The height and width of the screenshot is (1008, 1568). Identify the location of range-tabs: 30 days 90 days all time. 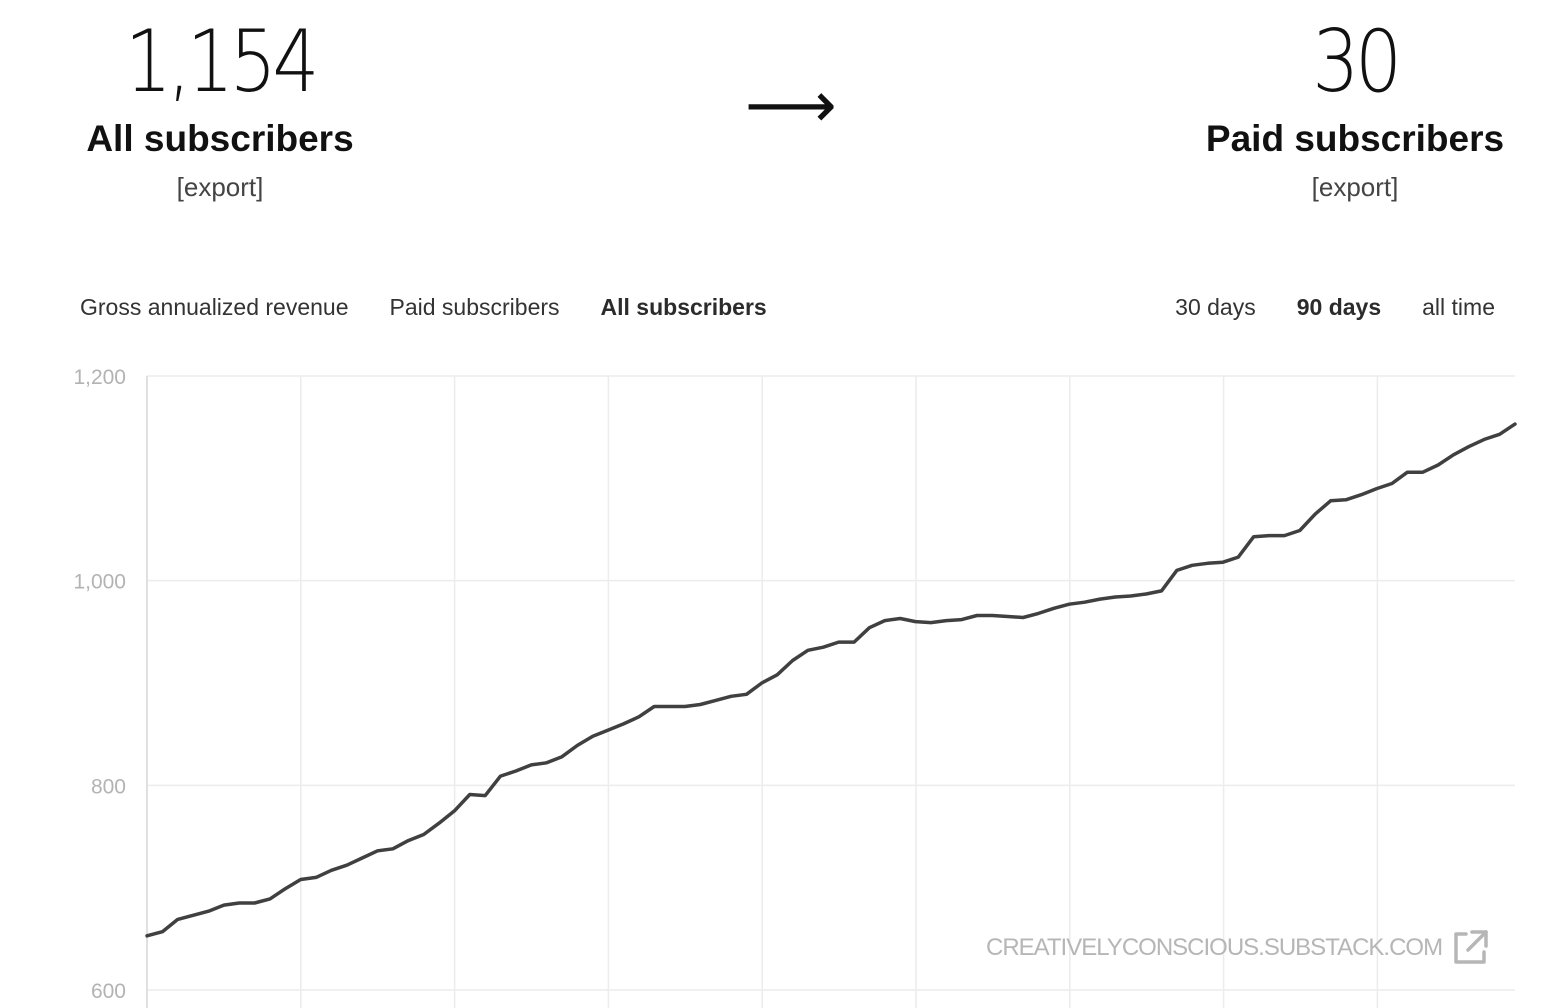
(1314, 307).